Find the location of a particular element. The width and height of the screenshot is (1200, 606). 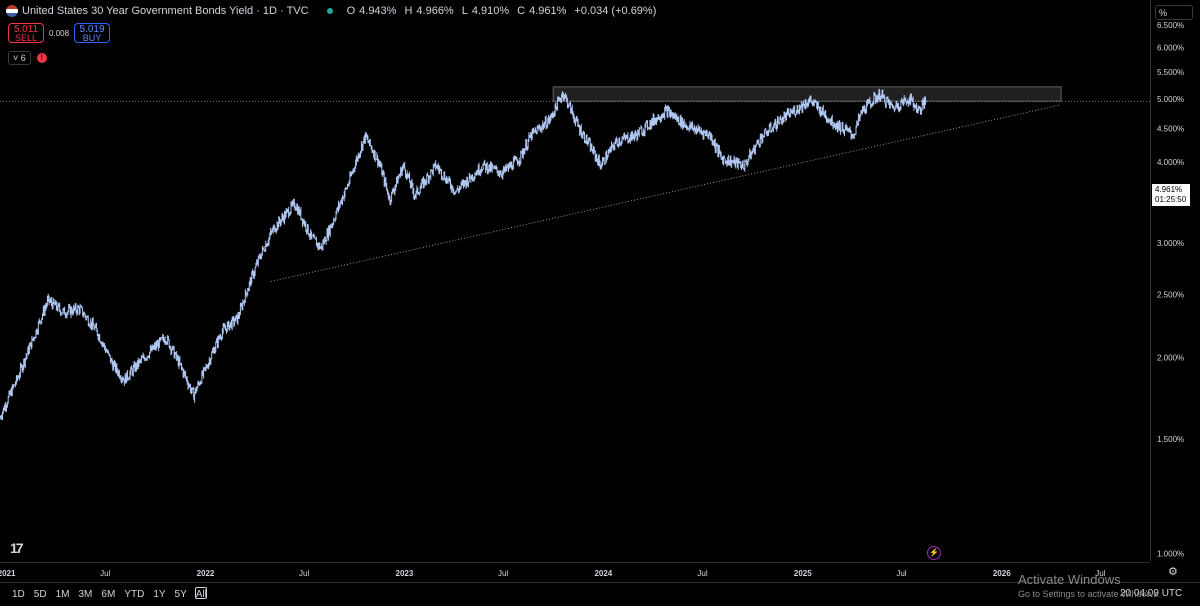

scale-button: % is located at coordinates (1174, 12).